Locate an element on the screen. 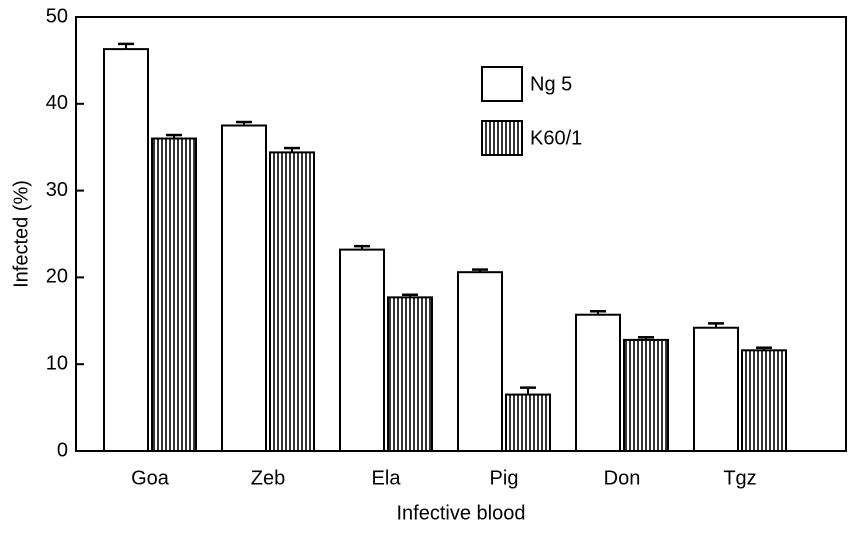 This screenshot has height=533, width=851. x-tick-label: Ela is located at coordinates (387, 478).